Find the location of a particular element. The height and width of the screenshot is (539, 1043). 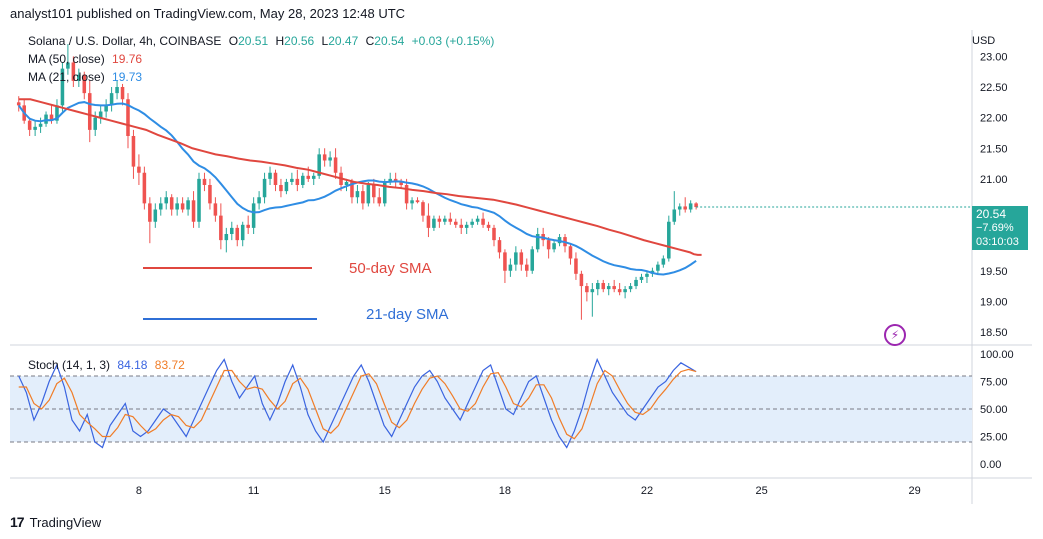

open-value: 20.51 is located at coordinates (253, 41).